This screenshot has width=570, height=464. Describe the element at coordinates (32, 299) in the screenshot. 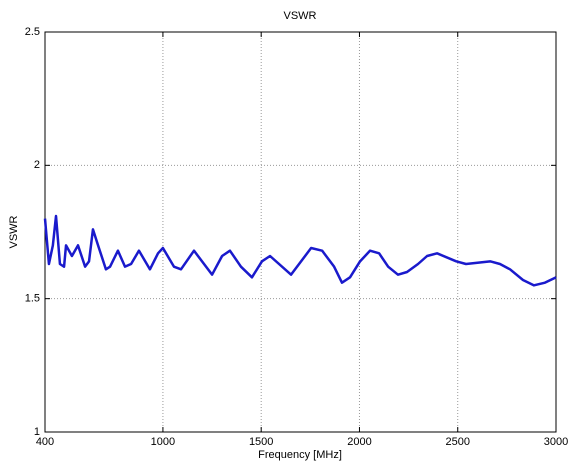

I see `y-tick-label: 1.5` at that location.